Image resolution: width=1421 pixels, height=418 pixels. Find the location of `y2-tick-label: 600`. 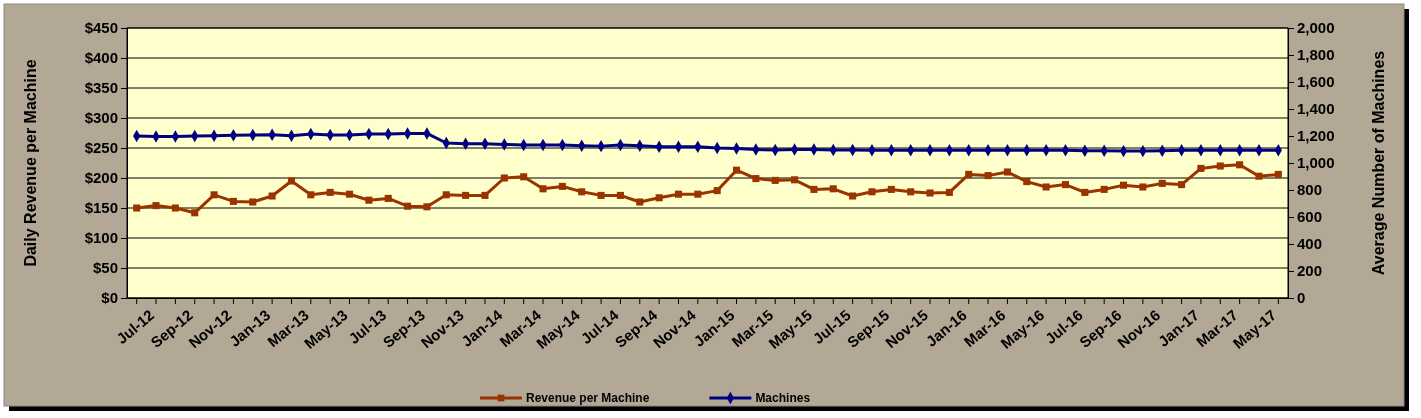

y2-tick-label: 600 is located at coordinates (1310, 217).